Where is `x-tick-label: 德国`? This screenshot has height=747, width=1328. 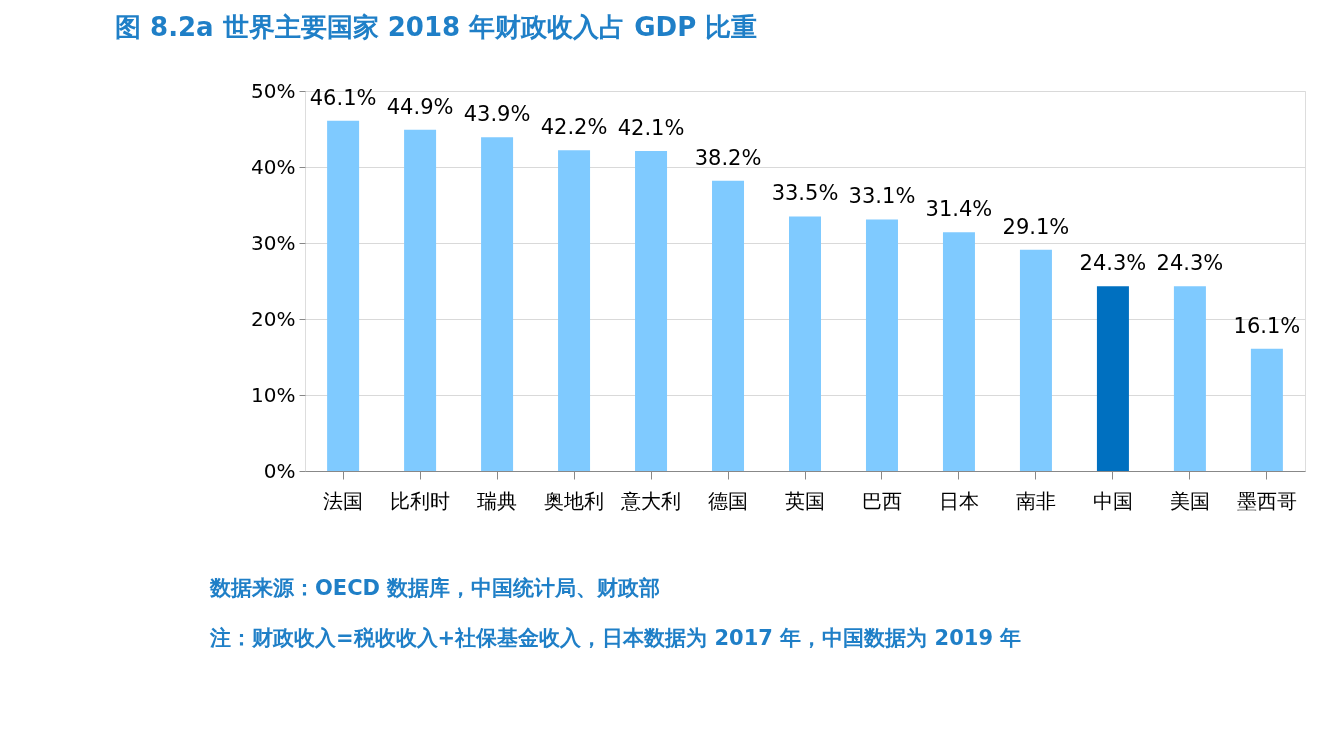
x-tick-label: 德国 is located at coordinates (728, 500).